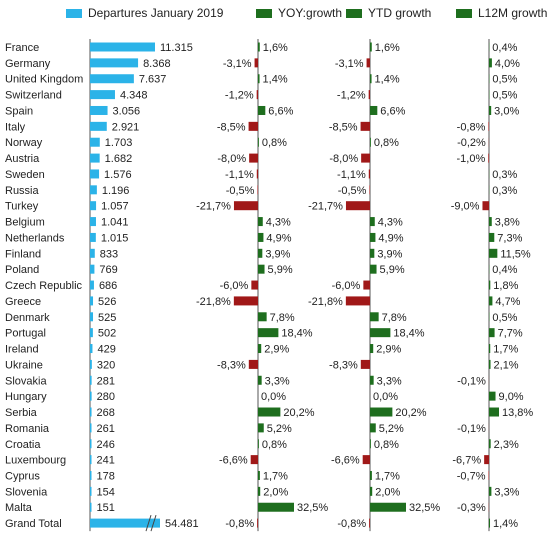 The image size is (550, 540). Describe the element at coordinates (345, 461) in the screenshot. I see `ytd-value-label: -6,6%` at that location.